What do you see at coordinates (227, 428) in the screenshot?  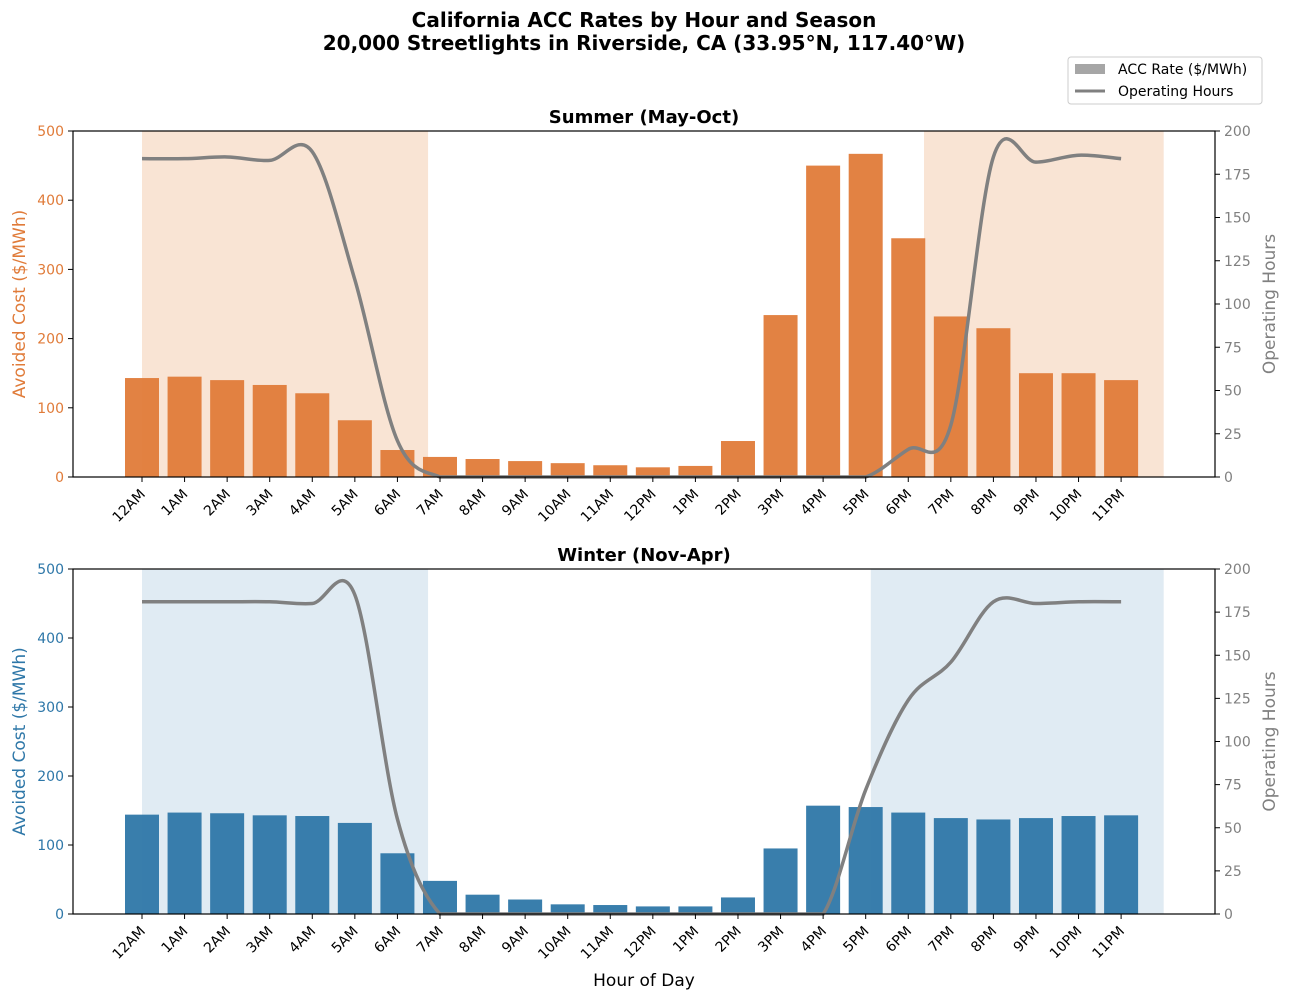 I see `bar-2AM` at bounding box center [227, 428].